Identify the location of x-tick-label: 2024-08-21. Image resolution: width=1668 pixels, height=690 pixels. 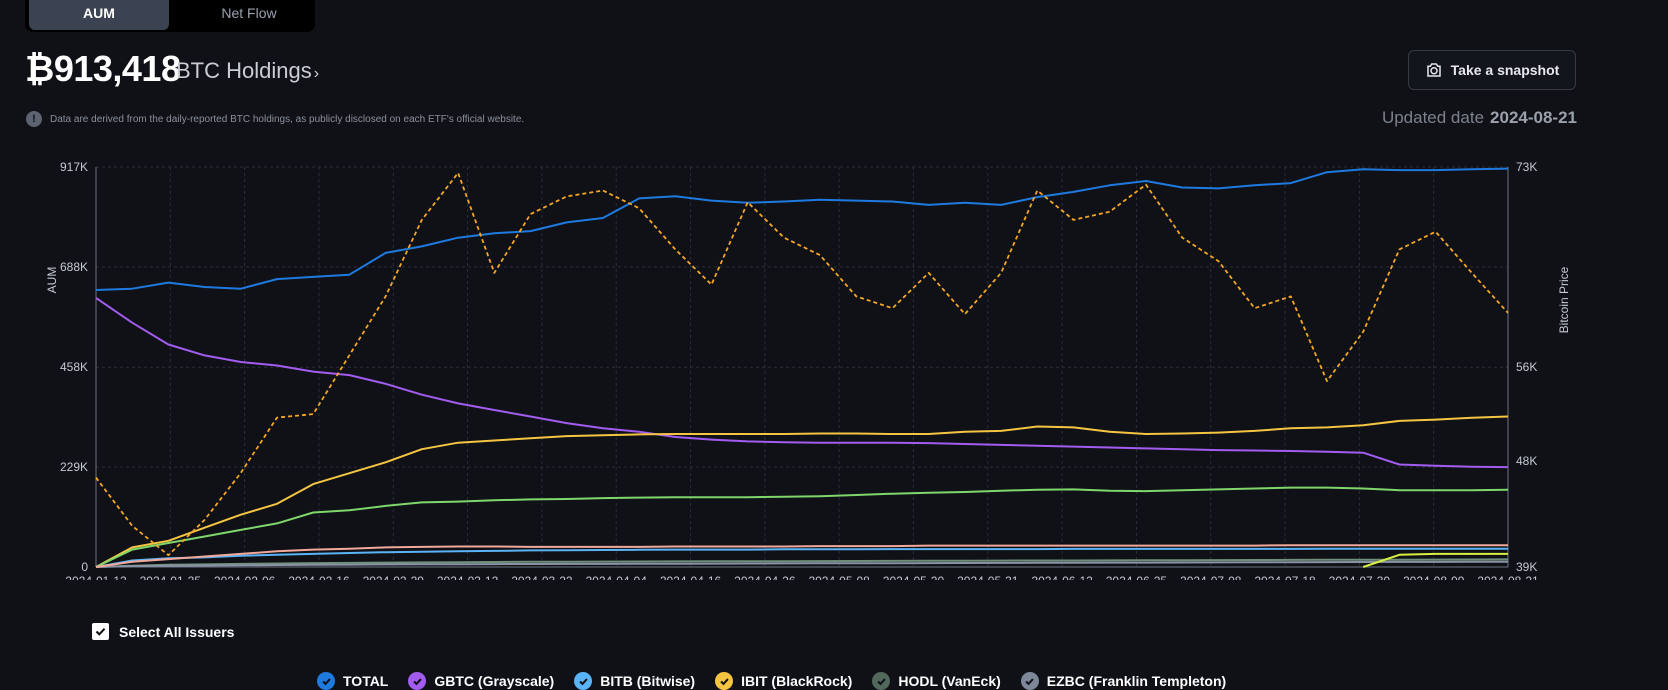
(1508, 577).